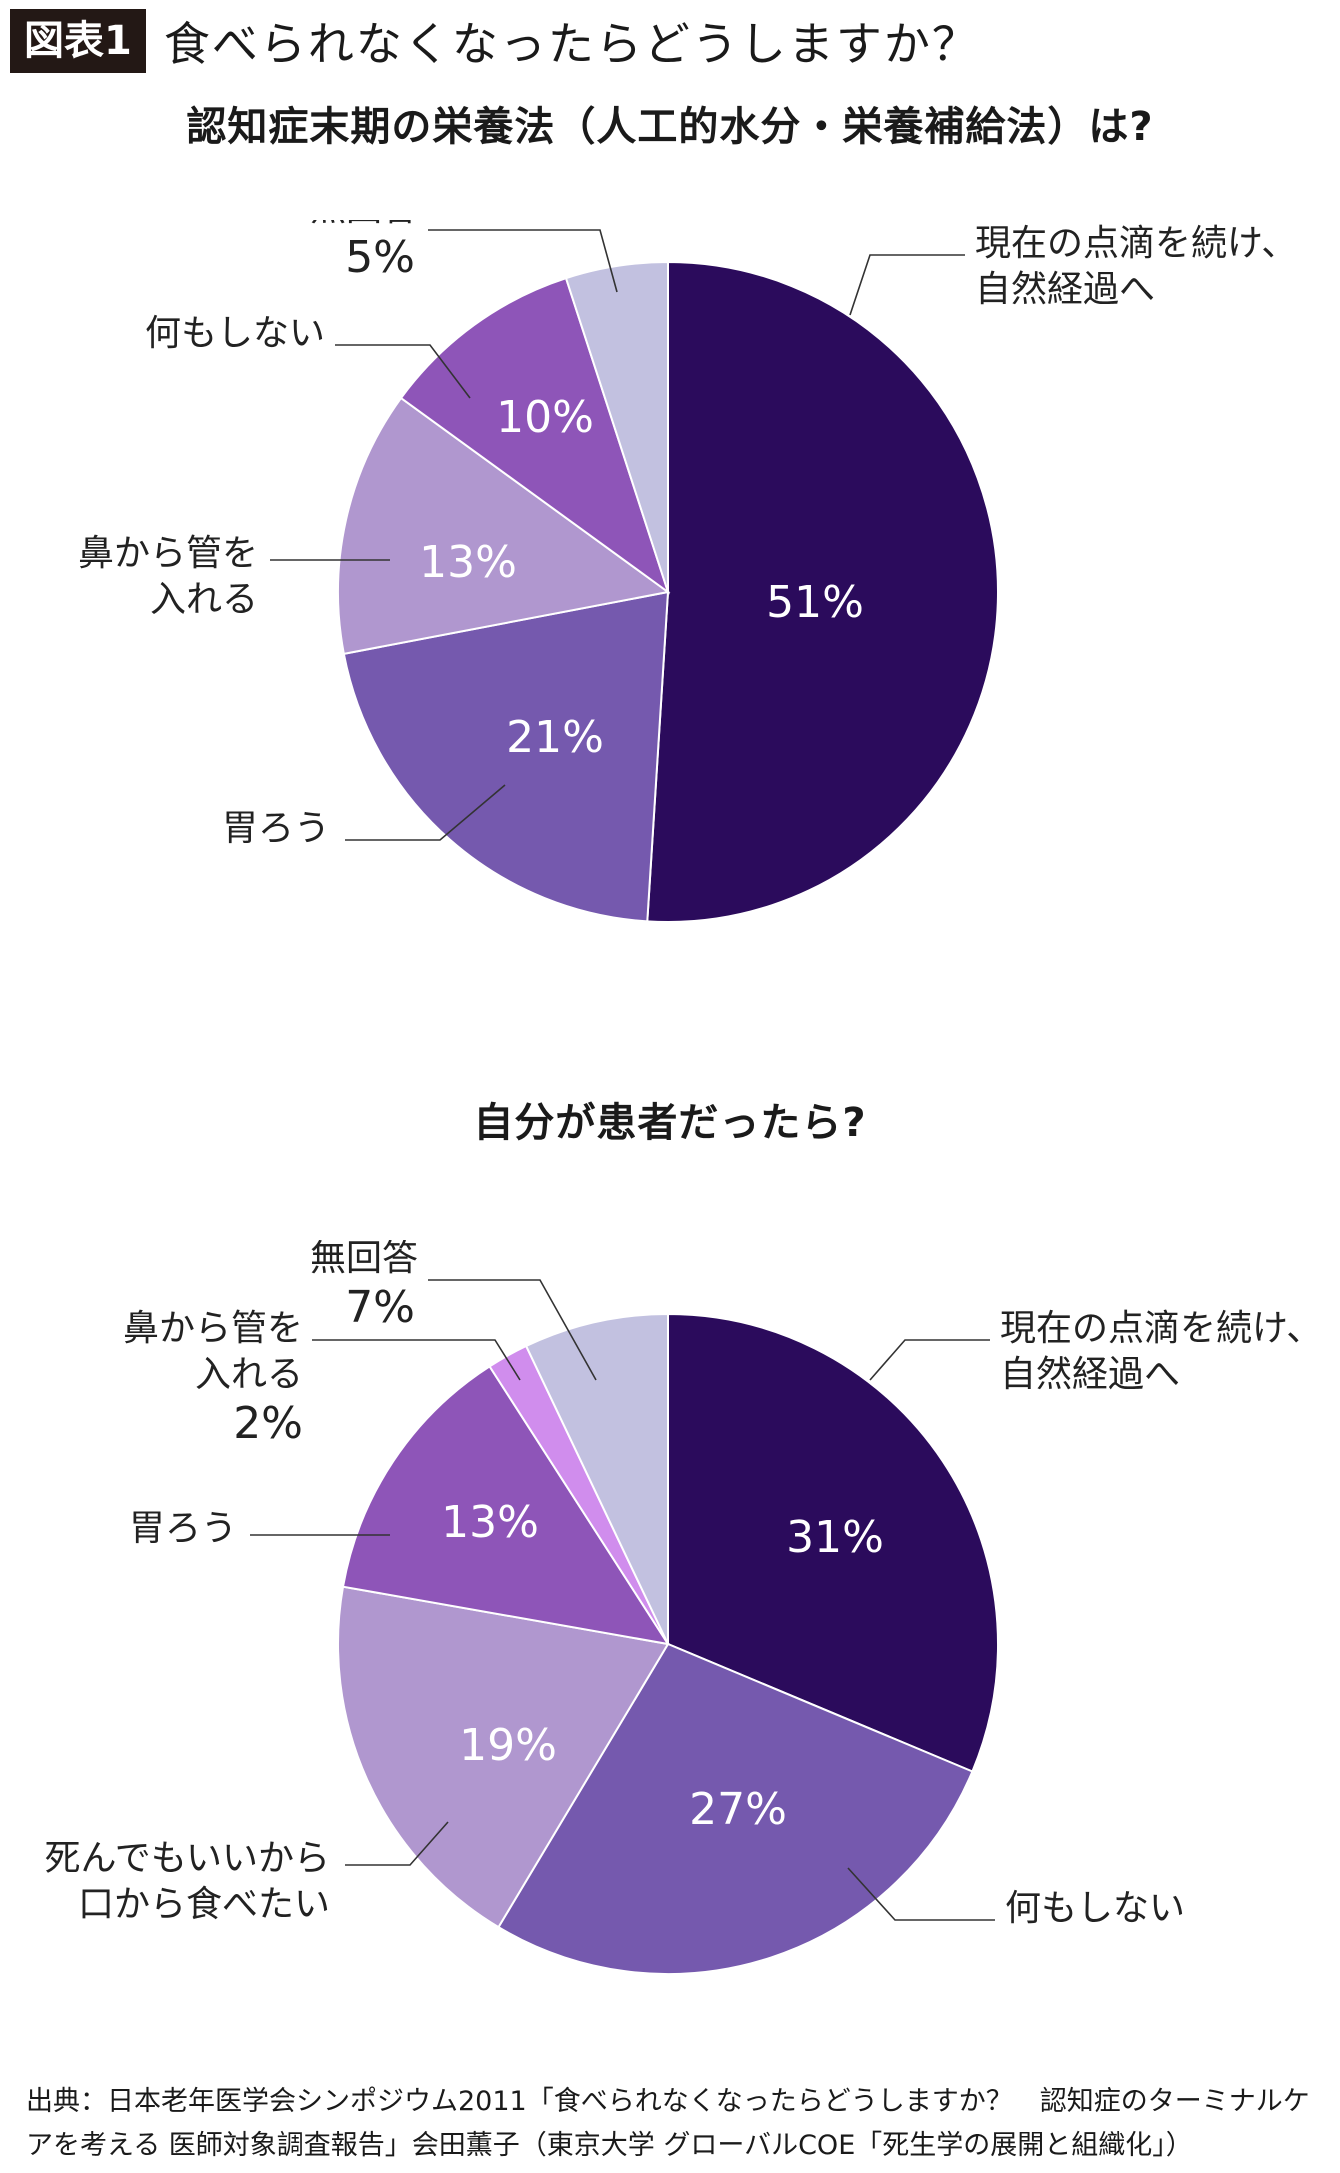  I want to click on chart2-slice-2-label: 死んでもいいから口から食べたい, so click(187, 1881).